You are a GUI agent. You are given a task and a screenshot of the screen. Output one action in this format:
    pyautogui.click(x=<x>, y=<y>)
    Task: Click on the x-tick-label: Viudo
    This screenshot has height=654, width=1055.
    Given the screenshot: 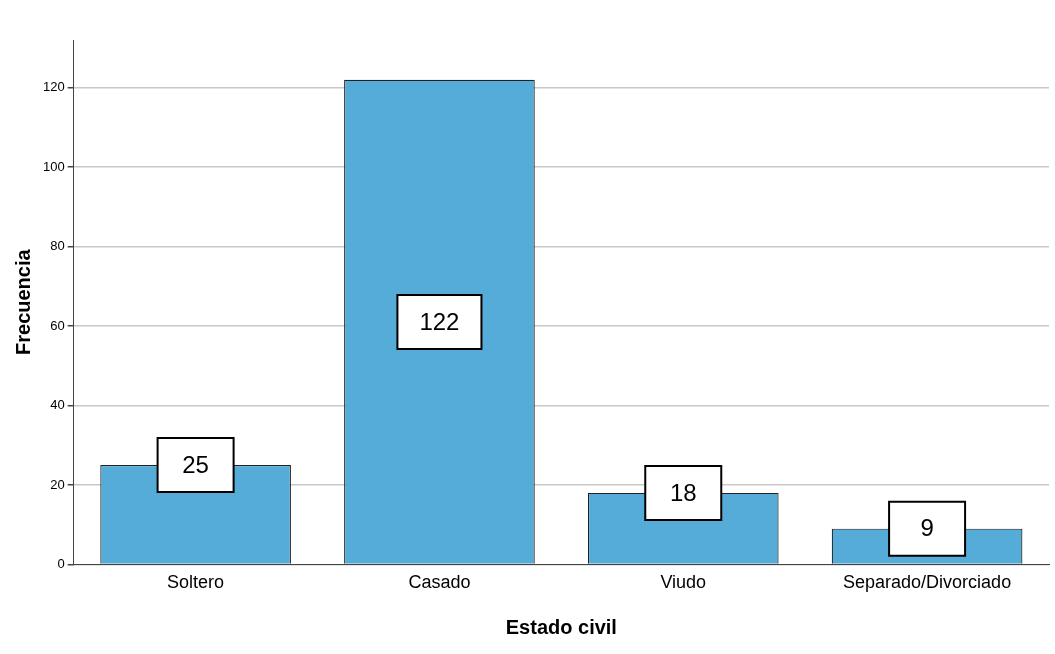 What is the action you would take?
    pyautogui.click(x=683, y=582)
    